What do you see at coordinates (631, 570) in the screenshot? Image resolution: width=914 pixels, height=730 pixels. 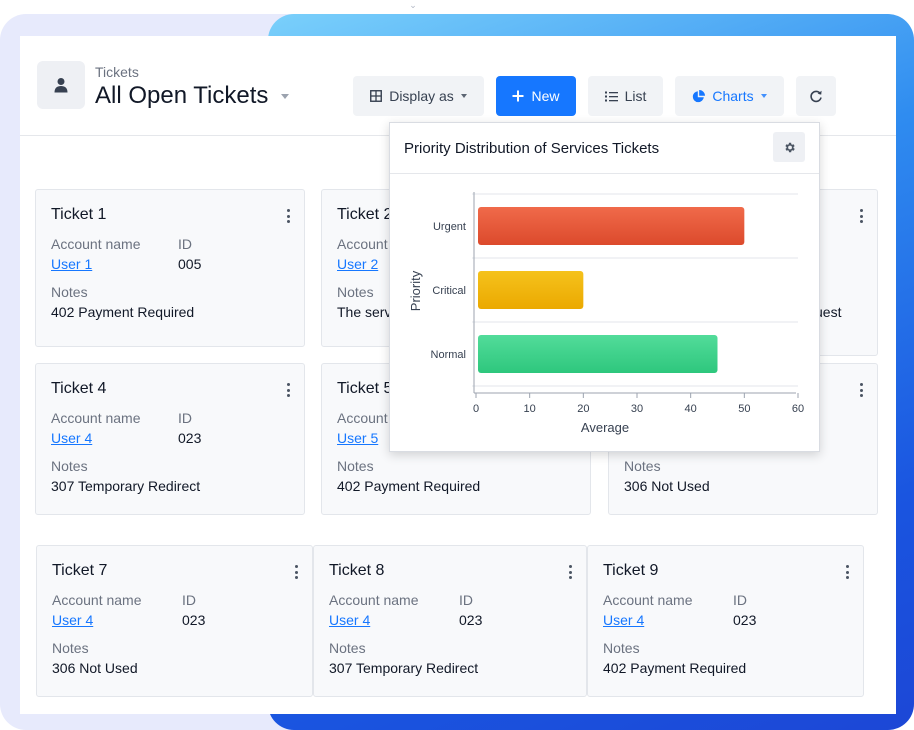 I see `ticket-title: Ticket 9` at bounding box center [631, 570].